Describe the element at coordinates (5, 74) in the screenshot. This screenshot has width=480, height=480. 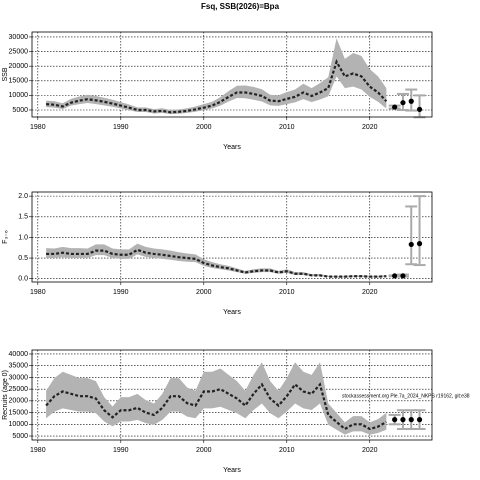
I see `y-axis-title: SSB` at that location.